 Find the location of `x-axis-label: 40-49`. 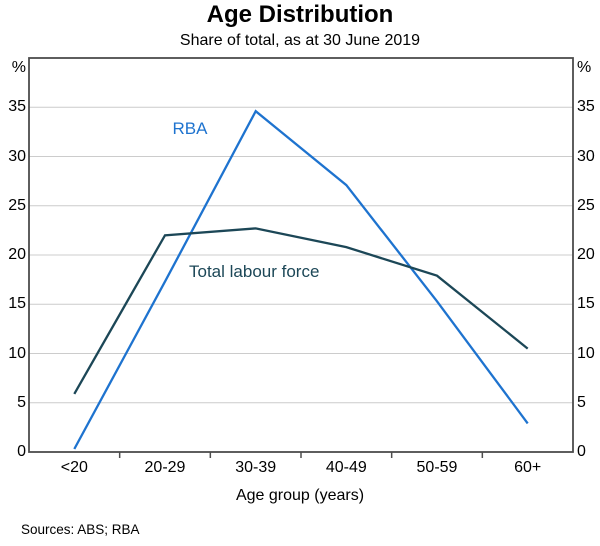

x-axis-label: 40-49 is located at coordinates (346, 467).